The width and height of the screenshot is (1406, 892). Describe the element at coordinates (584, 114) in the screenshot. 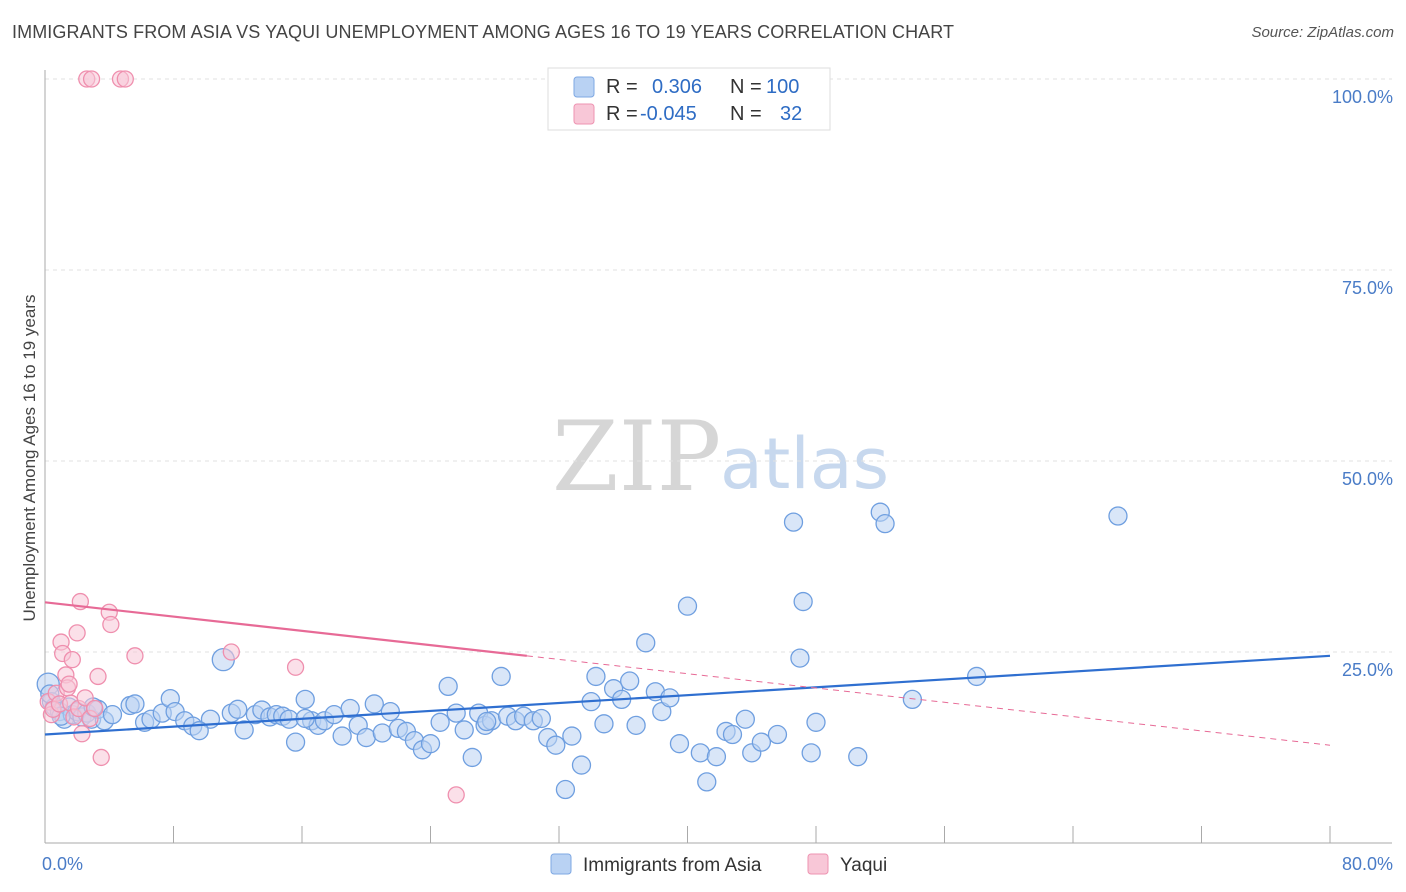

I see `legend-swatch-yaqui` at that location.